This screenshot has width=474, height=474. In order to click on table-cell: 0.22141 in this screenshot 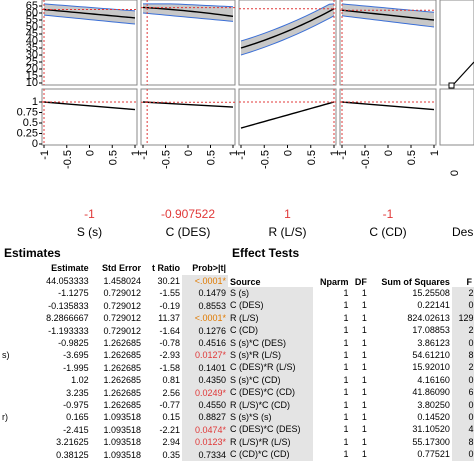, I will do `click(433, 305)`.